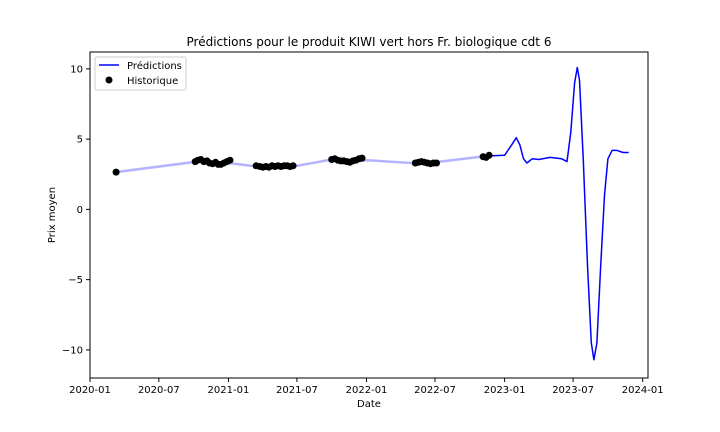  I want to click on legend-historique-swatch, so click(109, 80).